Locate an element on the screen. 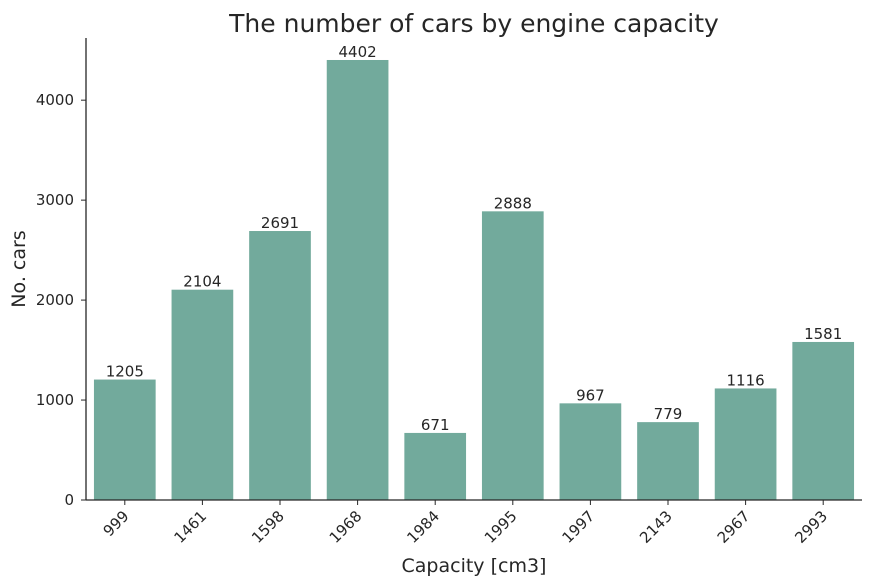 Image resolution: width=870 pixels, height=586 pixels. value-label-2143: 779 is located at coordinates (668, 414).